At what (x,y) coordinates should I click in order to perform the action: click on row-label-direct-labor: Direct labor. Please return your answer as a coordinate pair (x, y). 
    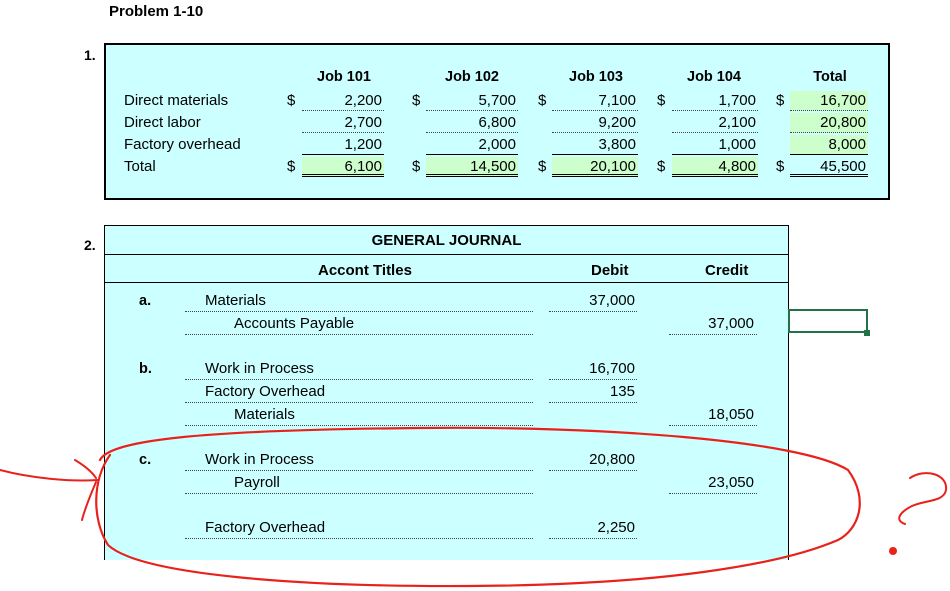
    Looking at the image, I should click on (162, 122).